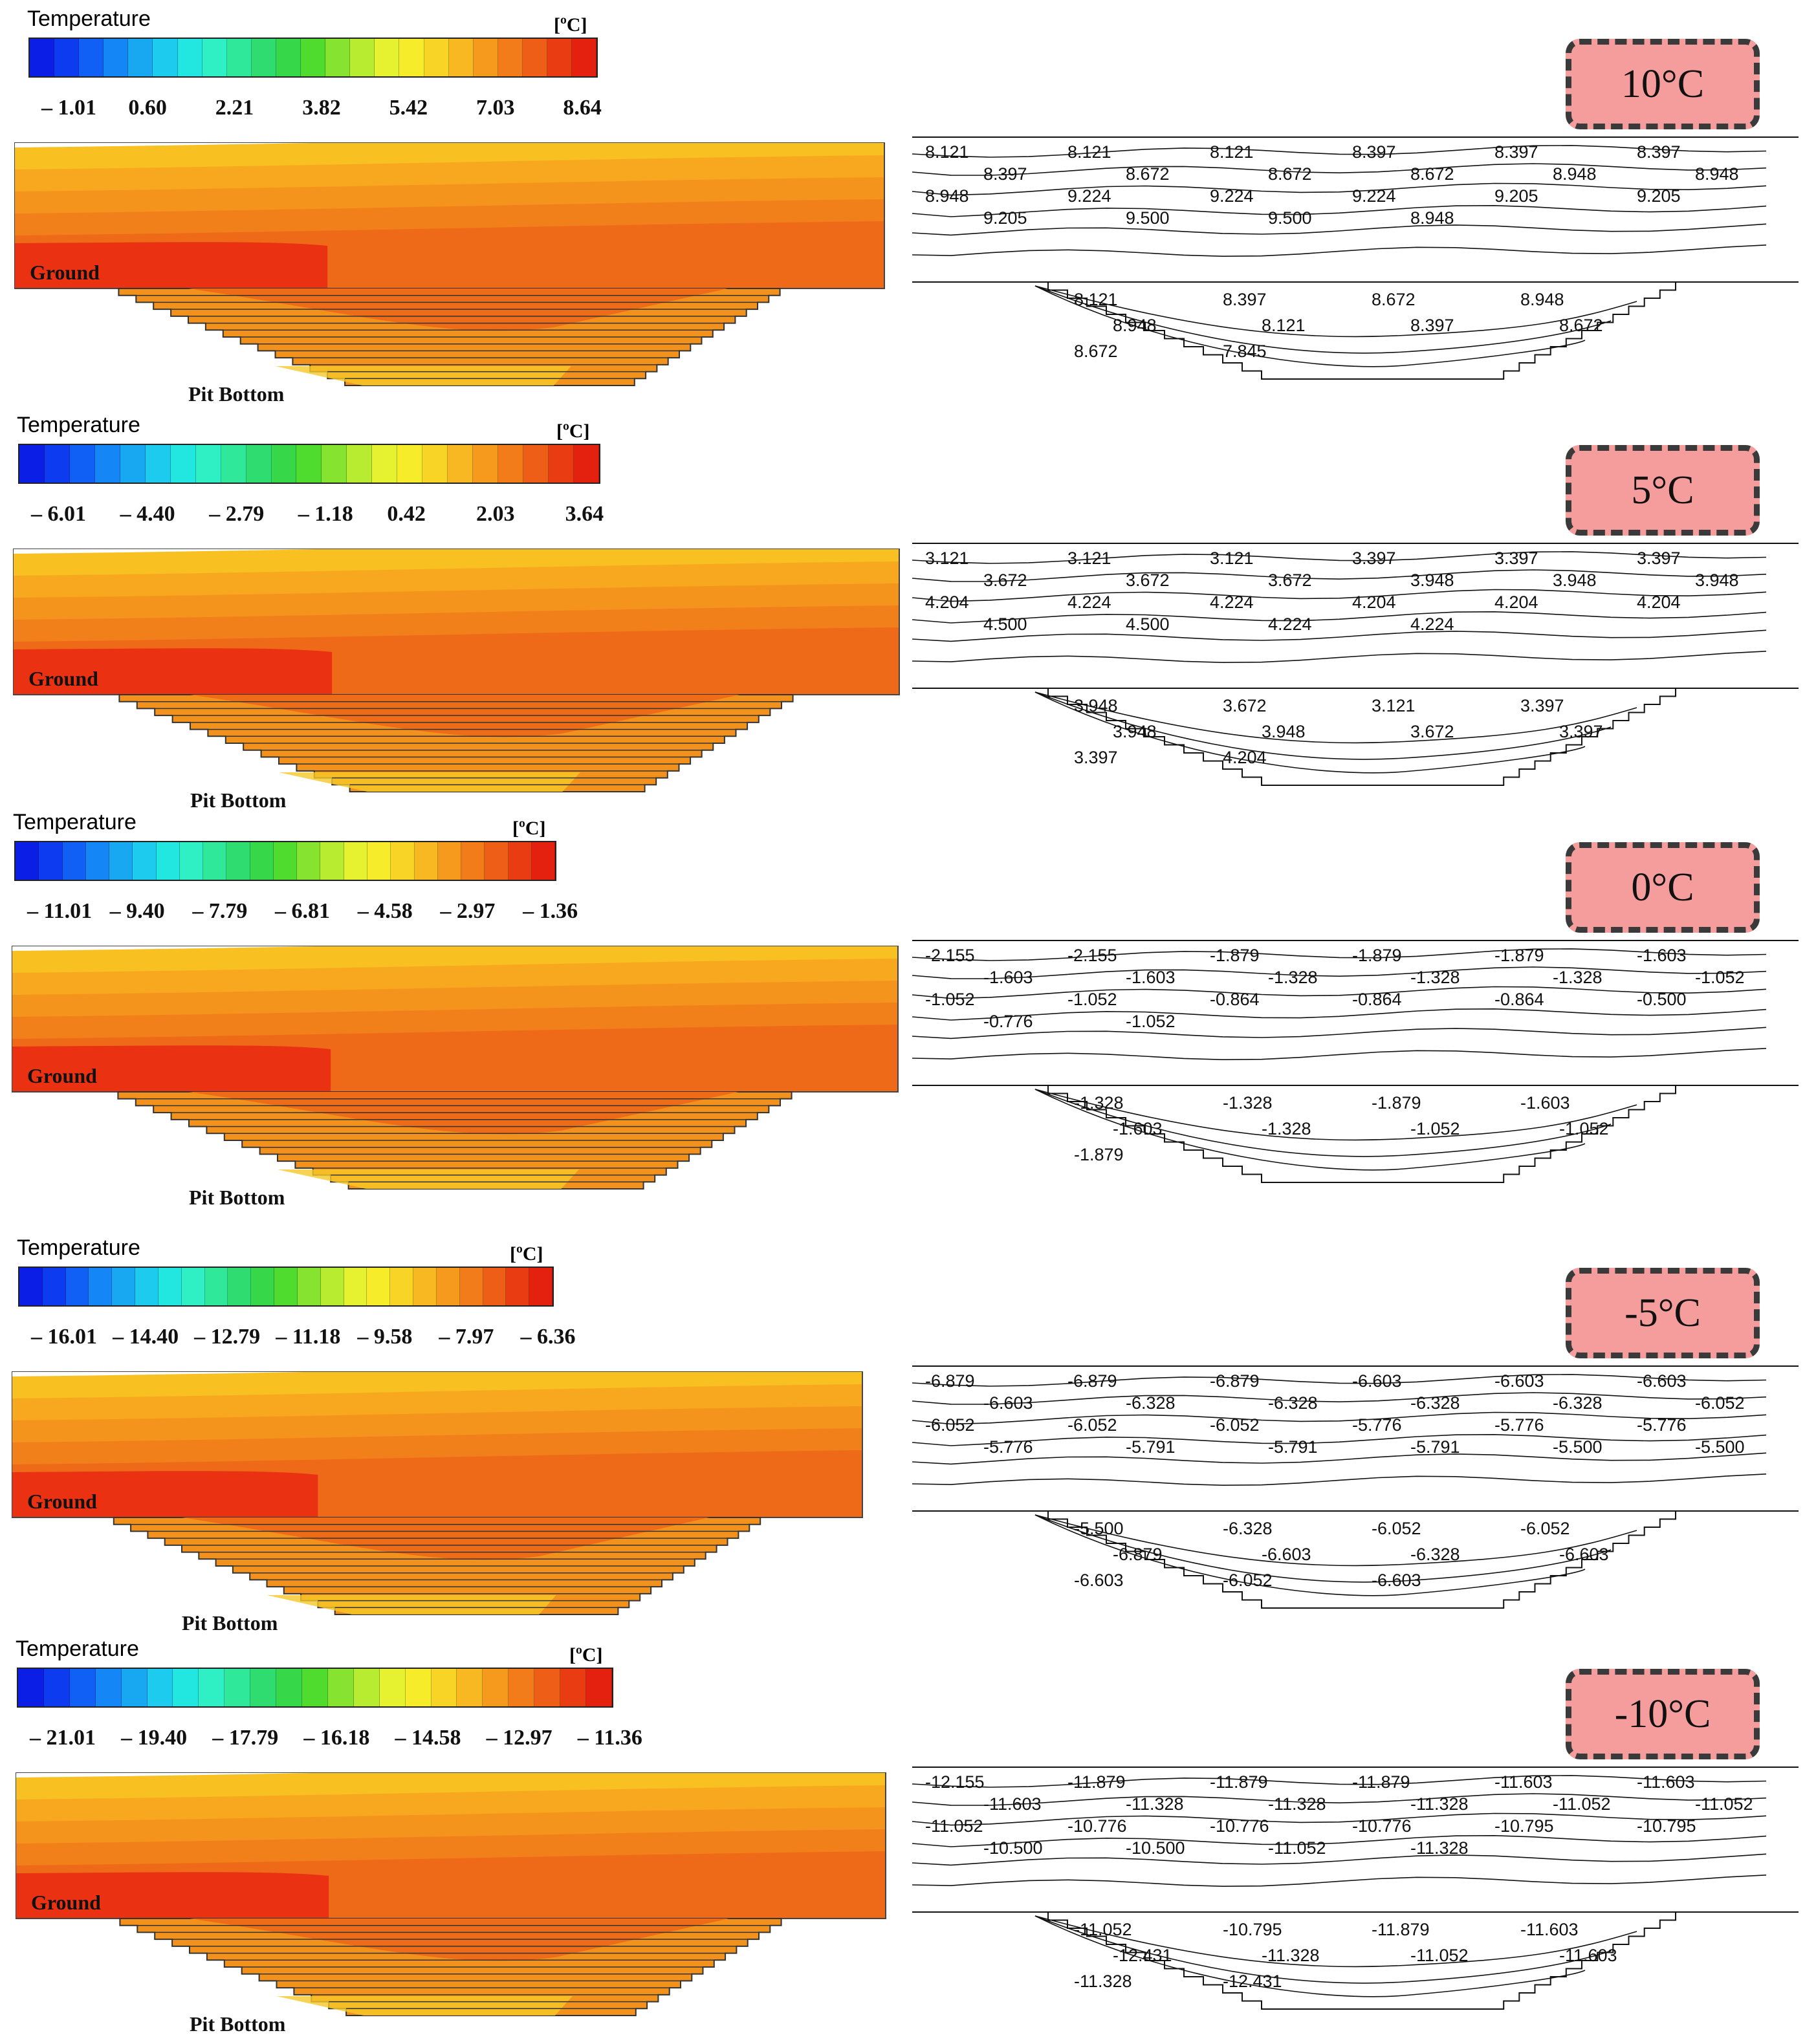 This screenshot has width=1816, height=2044. Describe the element at coordinates (1005, 580) in the screenshot. I see `isotherm-value-label: 3.672` at that location.